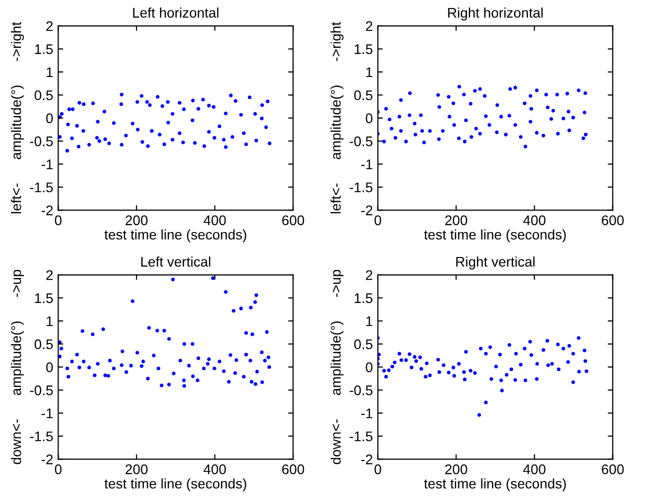  What do you see at coordinates (495, 14) in the screenshot?
I see `chart-title: Right horizontal` at bounding box center [495, 14].